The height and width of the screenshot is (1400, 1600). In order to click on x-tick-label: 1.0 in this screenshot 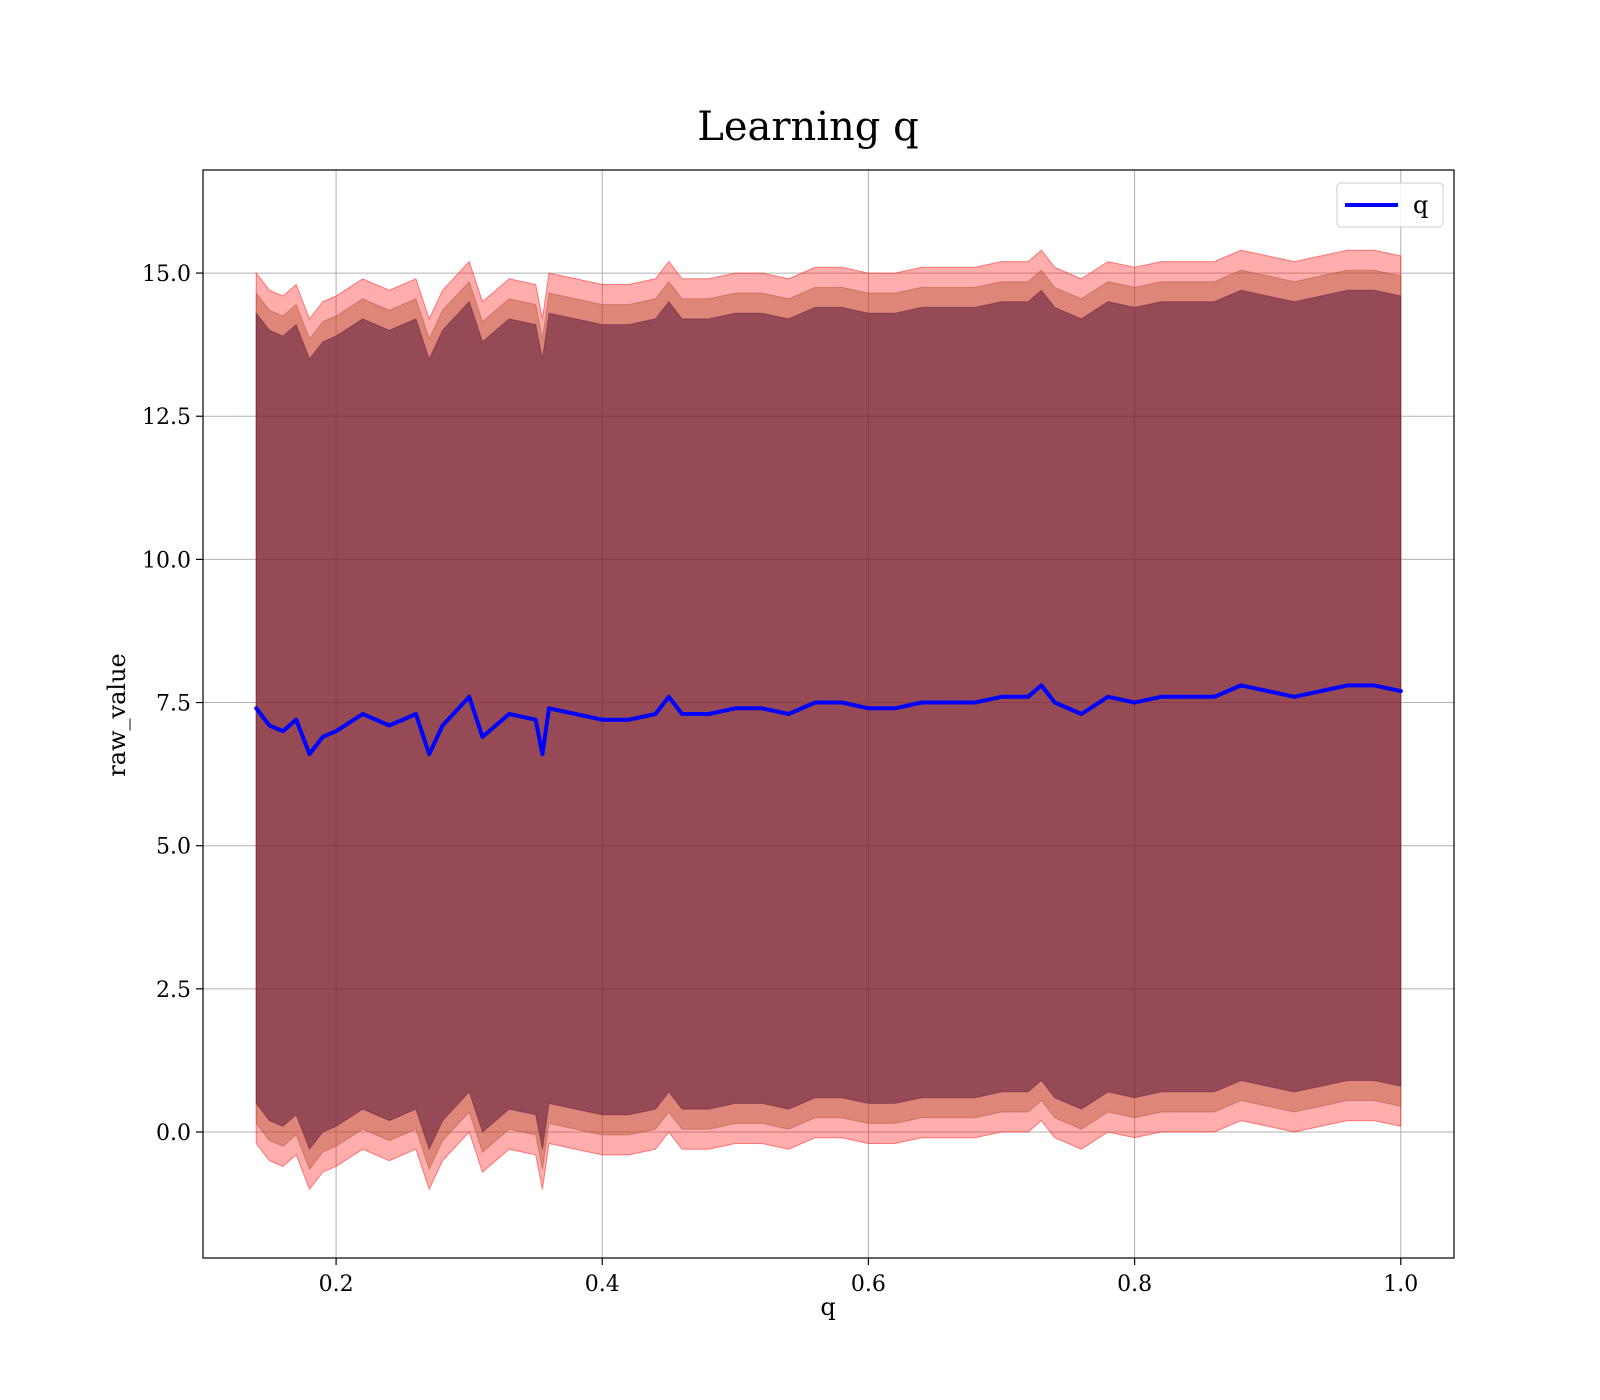, I will do `click(1400, 1284)`.